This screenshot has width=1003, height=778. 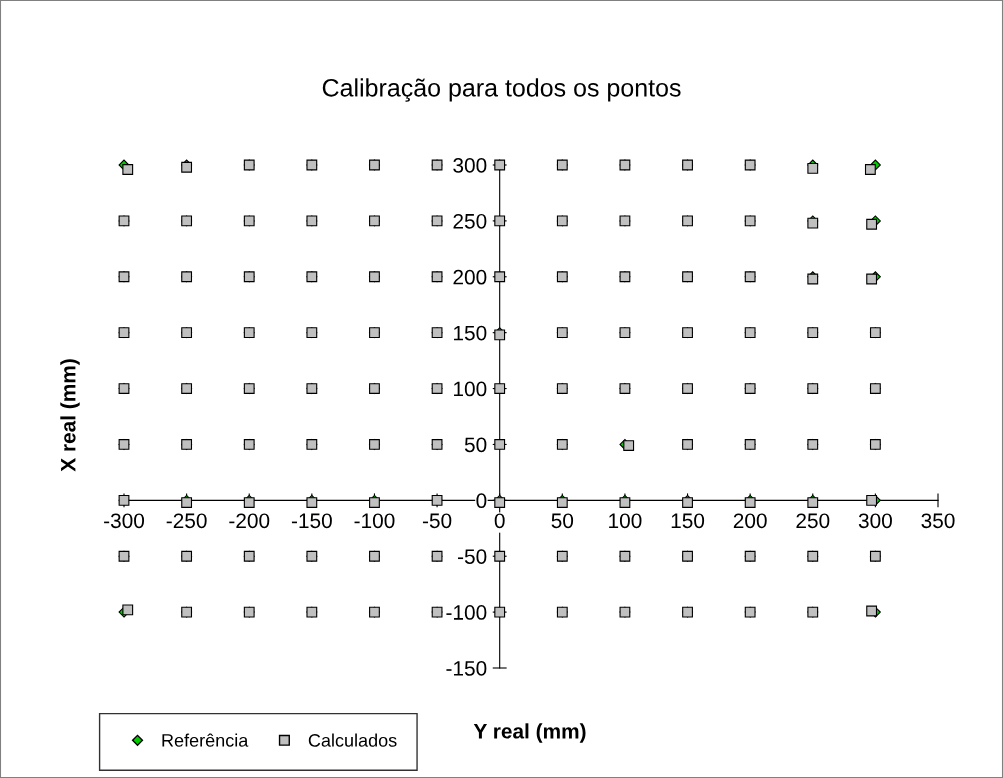 What do you see at coordinates (205, 740) in the screenshot?
I see `legend-label: Referência` at bounding box center [205, 740].